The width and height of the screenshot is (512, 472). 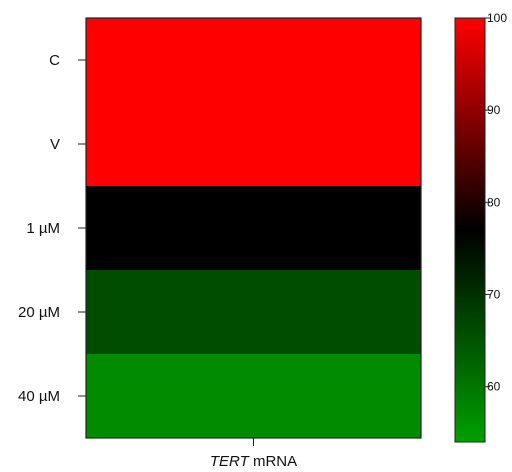 What do you see at coordinates (470, 230) in the screenshot?
I see `colorbar` at bounding box center [470, 230].